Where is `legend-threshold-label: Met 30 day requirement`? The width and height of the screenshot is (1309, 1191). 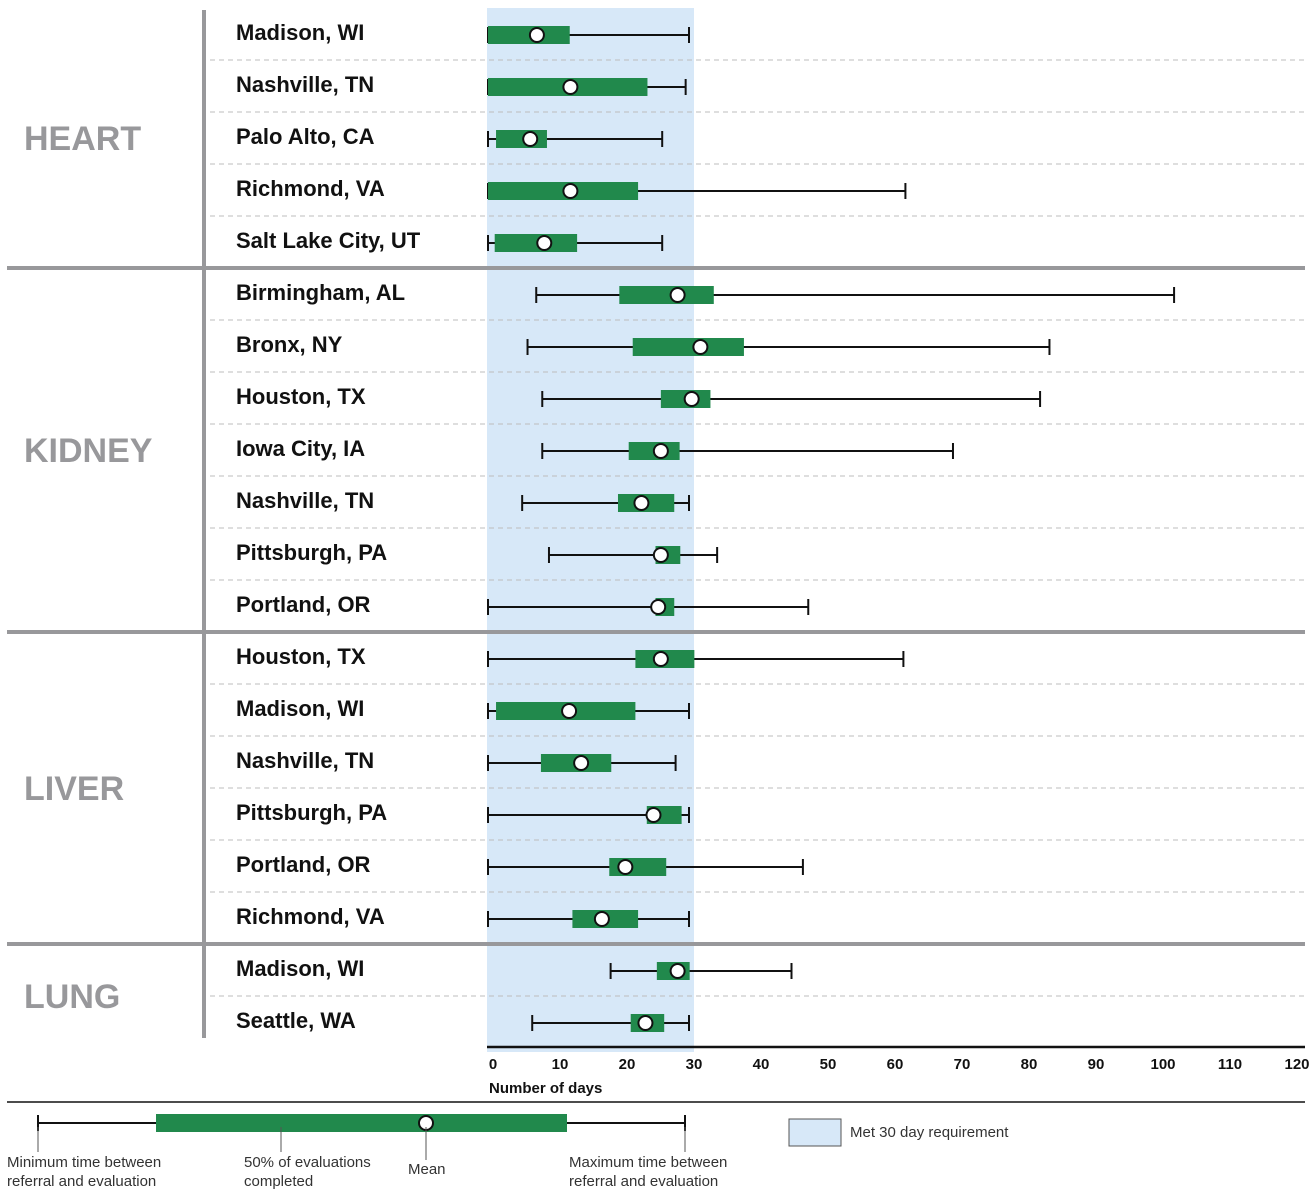 legend-threshold-label: Met 30 day requirement is located at coordinates (929, 1132).